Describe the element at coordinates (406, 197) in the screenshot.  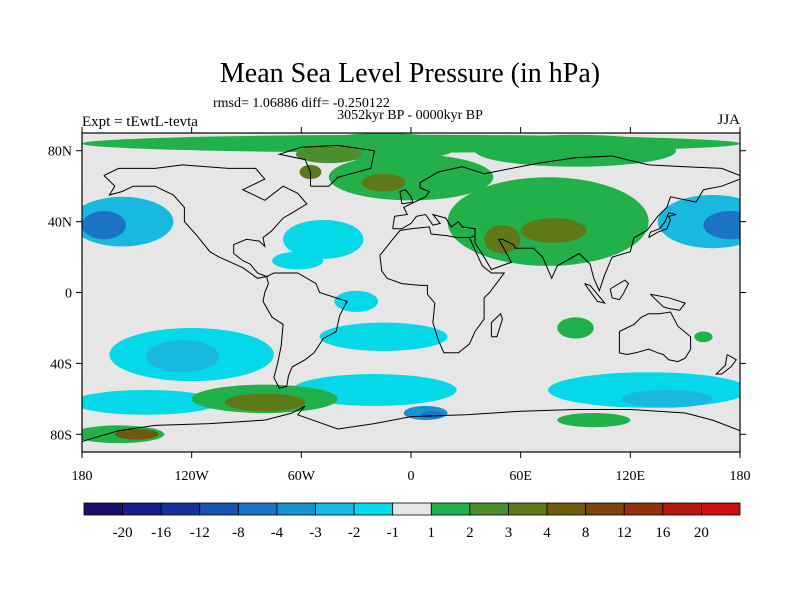
I see `coast-britain` at that location.